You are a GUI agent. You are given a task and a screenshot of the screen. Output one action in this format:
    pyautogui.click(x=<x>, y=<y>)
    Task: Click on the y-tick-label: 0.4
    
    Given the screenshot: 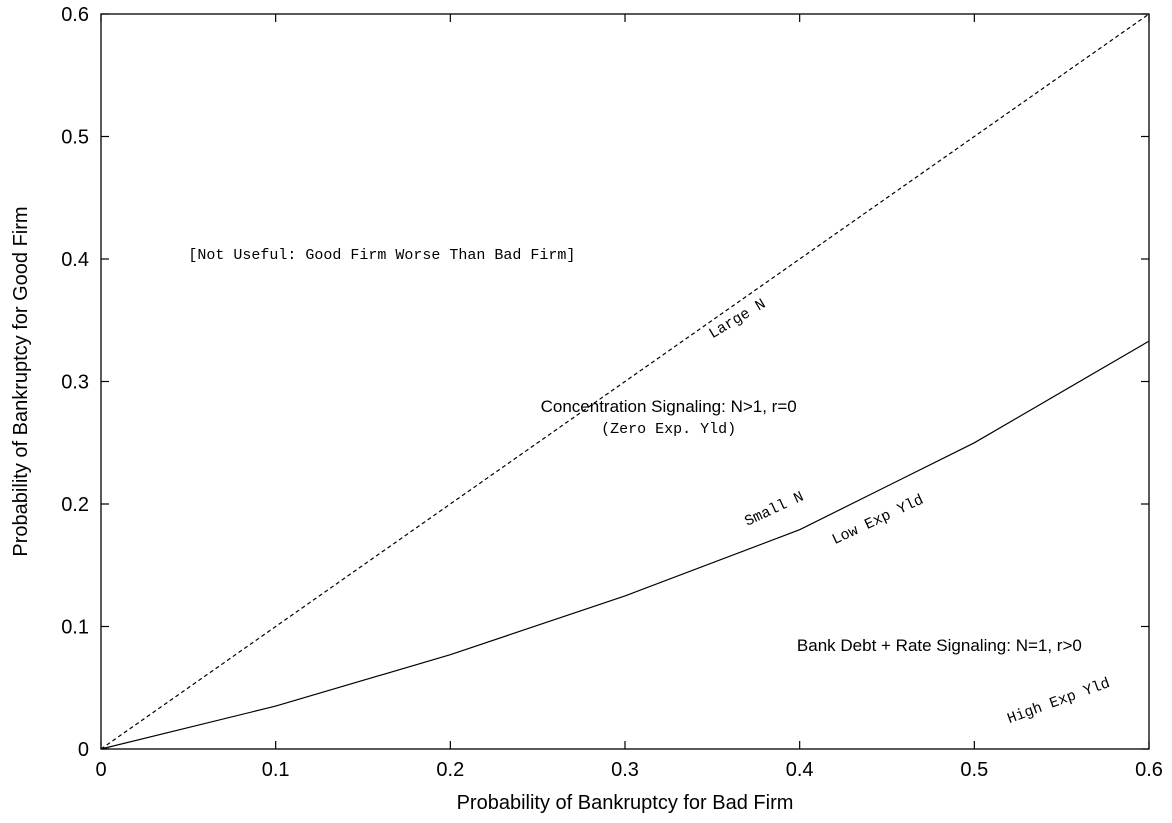 What is the action you would take?
    pyautogui.click(x=75, y=260)
    